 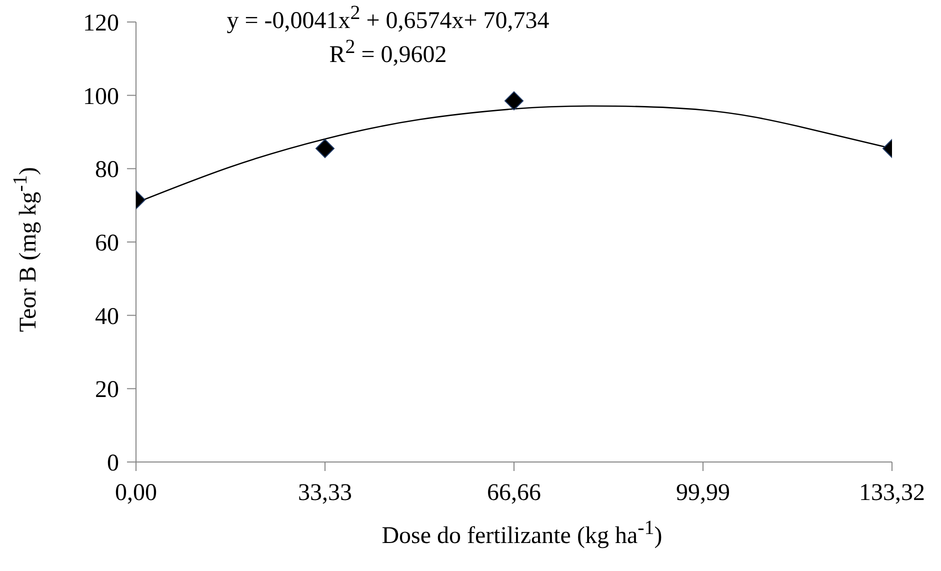 I want to click on x-tick-label: 33,33, so click(x=325, y=493).